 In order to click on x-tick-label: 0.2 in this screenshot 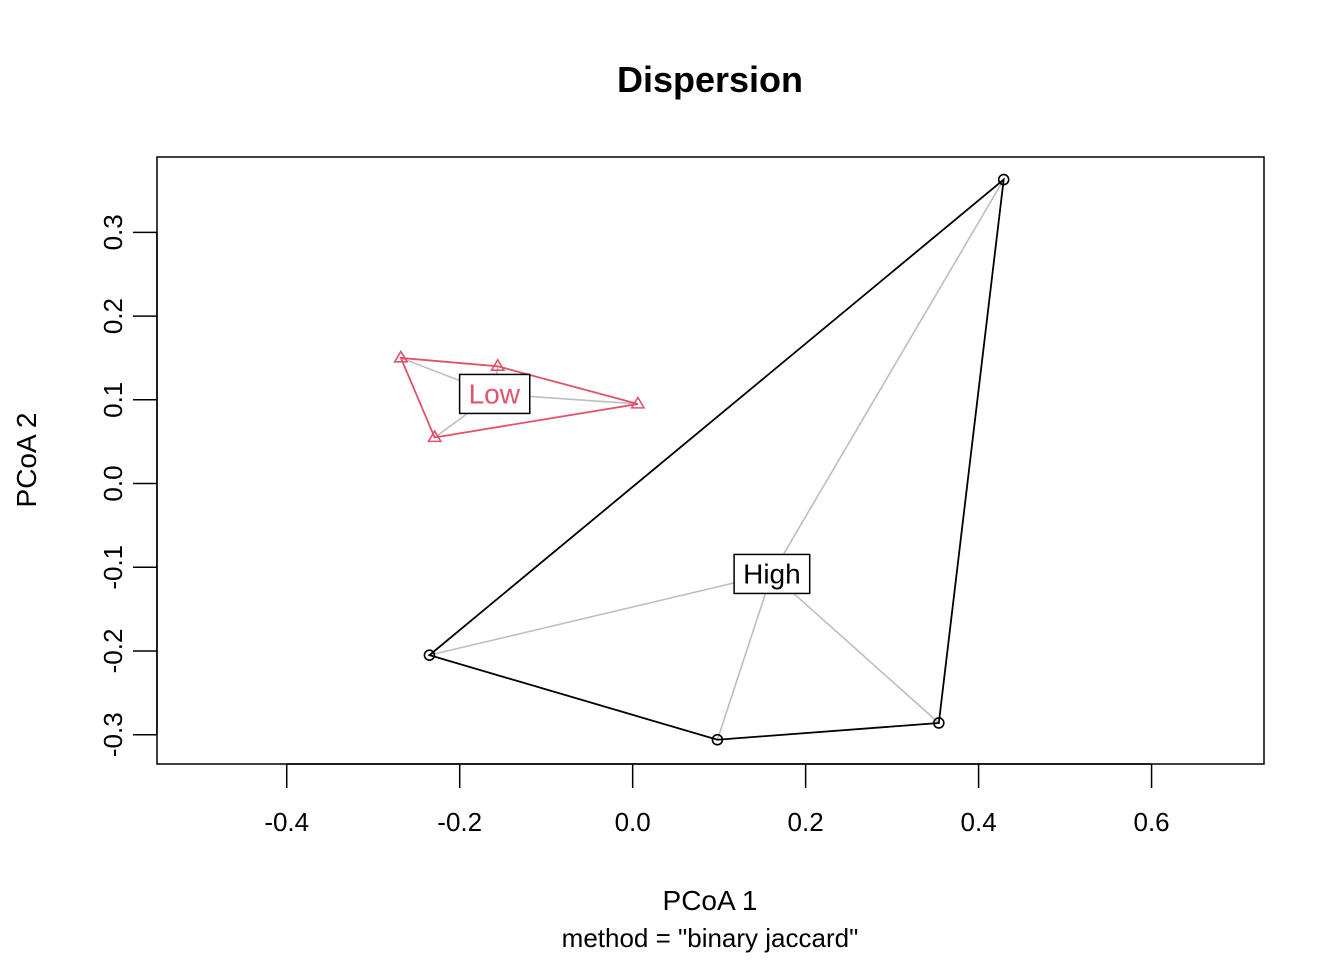, I will do `click(806, 822)`.